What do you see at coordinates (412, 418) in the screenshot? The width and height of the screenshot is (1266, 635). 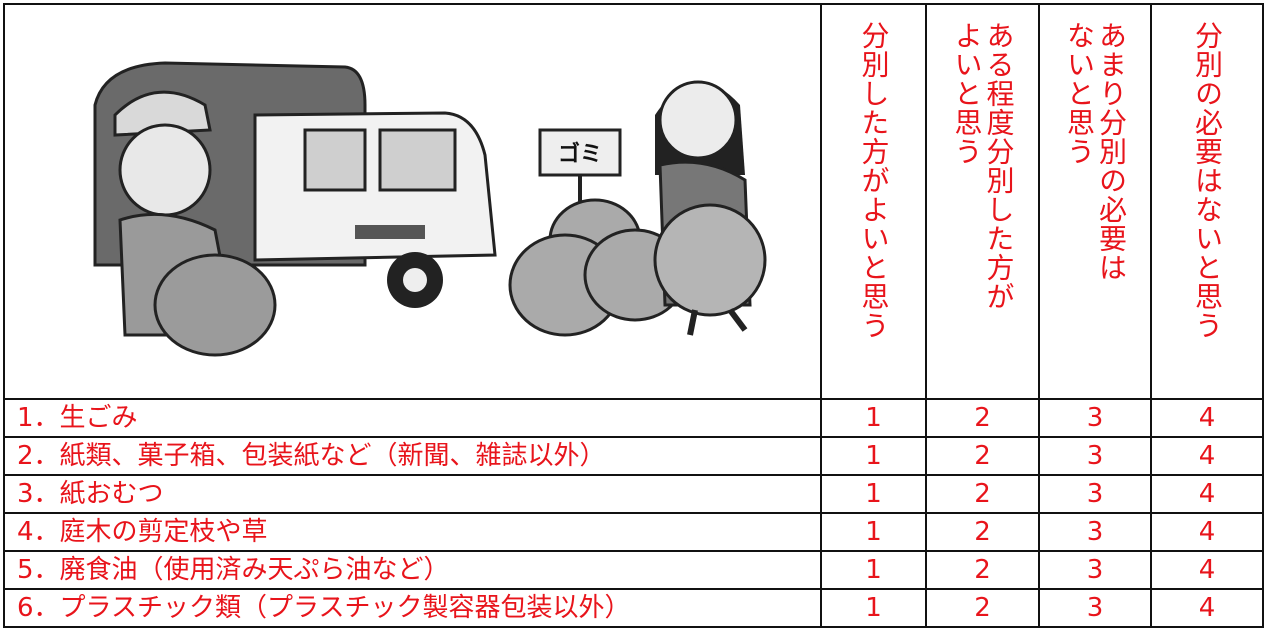 I see `item-label: 1．生ごみ` at bounding box center [412, 418].